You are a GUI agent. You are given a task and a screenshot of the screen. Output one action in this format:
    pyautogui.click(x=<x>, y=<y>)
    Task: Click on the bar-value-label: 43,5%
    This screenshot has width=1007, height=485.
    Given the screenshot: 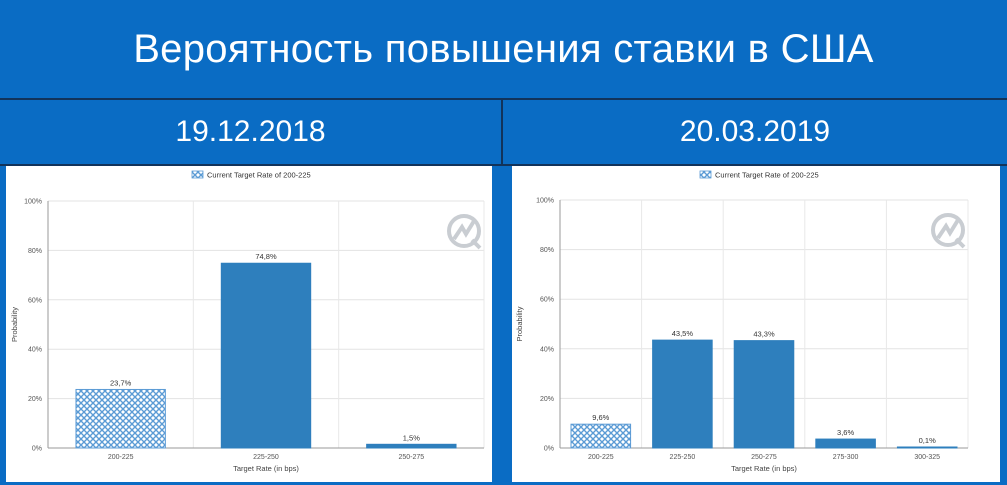 What is the action you would take?
    pyautogui.click(x=683, y=333)
    